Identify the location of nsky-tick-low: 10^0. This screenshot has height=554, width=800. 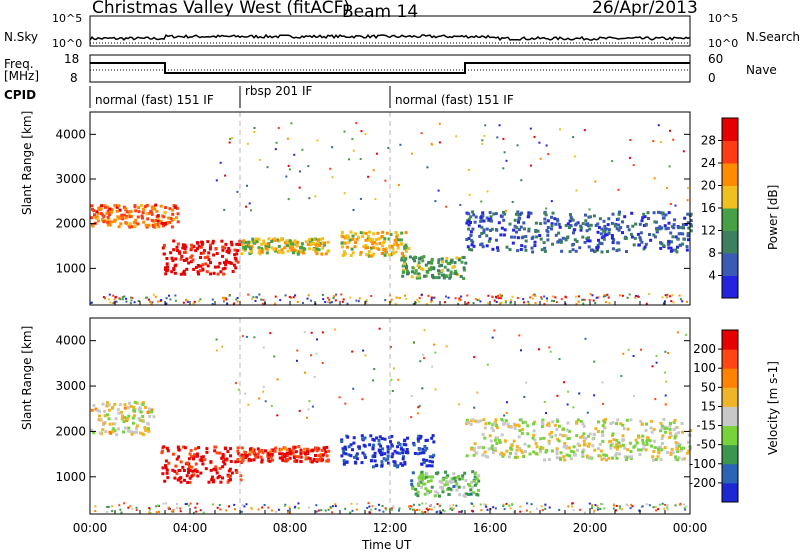
(67, 43).